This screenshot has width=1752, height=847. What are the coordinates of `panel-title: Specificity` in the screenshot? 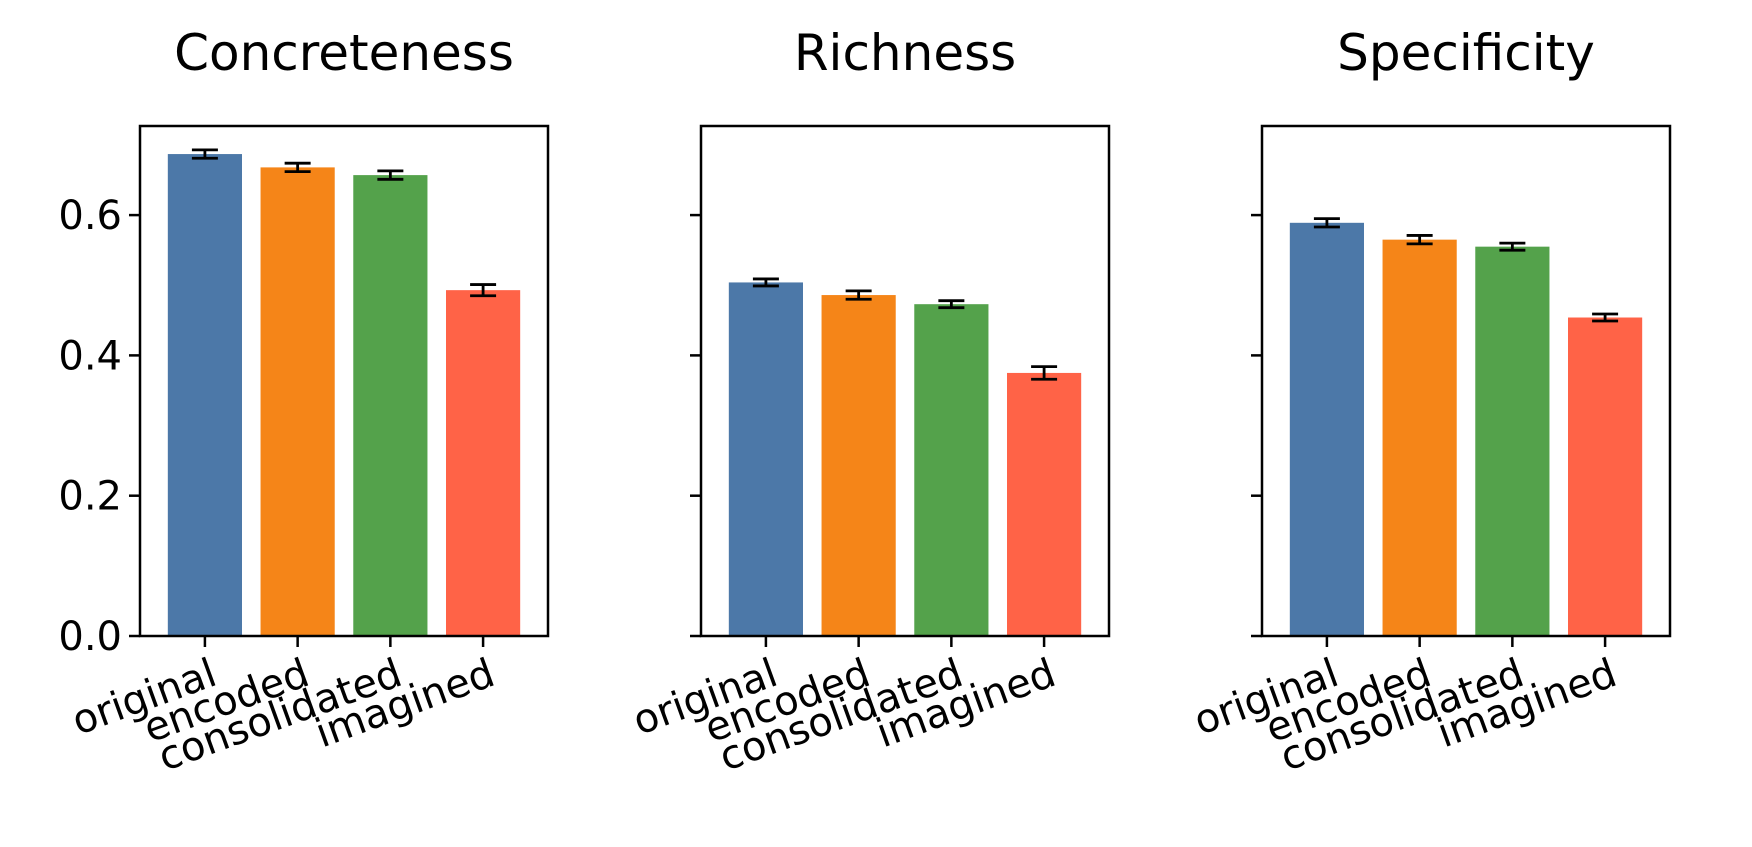 It's located at (1466, 53).